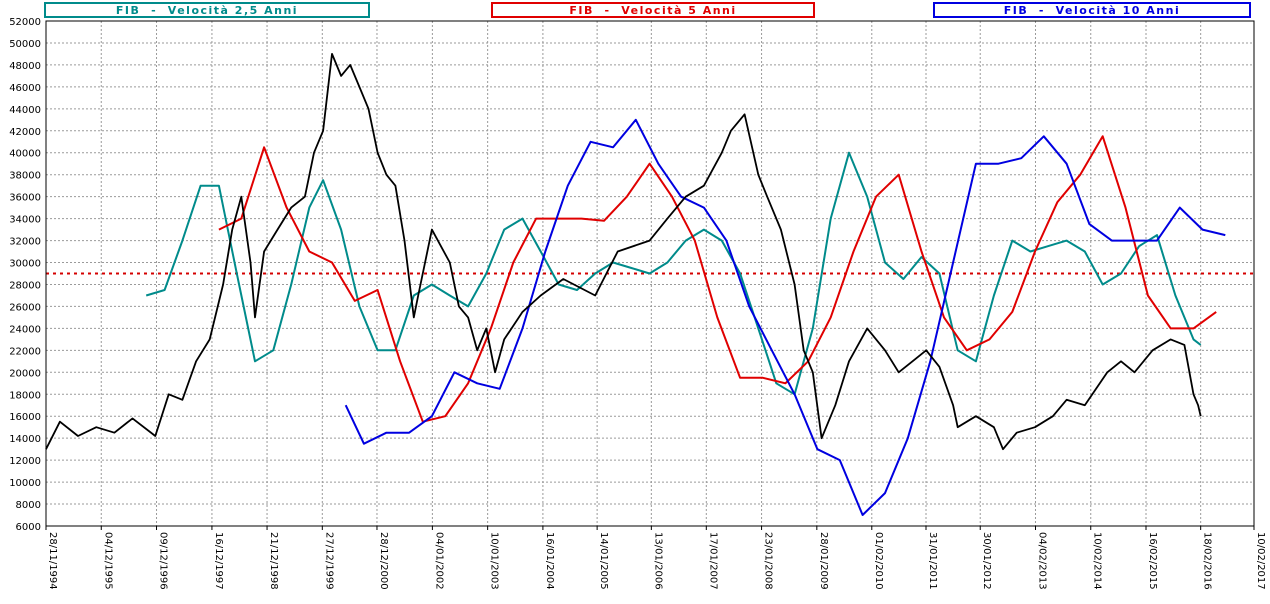 Image resolution: width=1270 pixels, height=604 pixels. Describe the element at coordinates (273, 561) in the screenshot. I see `x-tick-label: 21/12/1998` at that location.